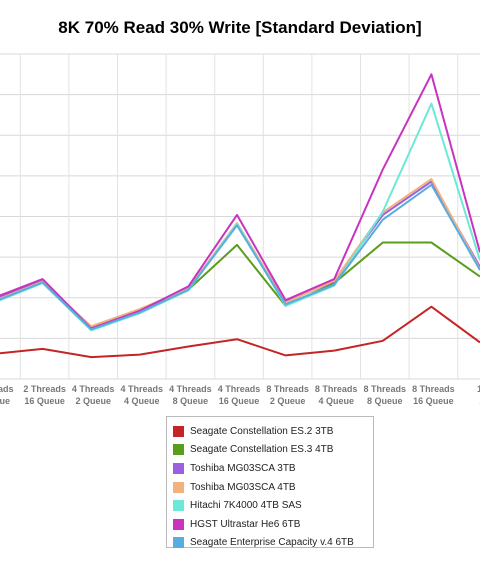  Describe the element at coordinates (190, 395) in the screenshot. I see `x-tick-label-4: 4 Threads 8 Queue` at that location.